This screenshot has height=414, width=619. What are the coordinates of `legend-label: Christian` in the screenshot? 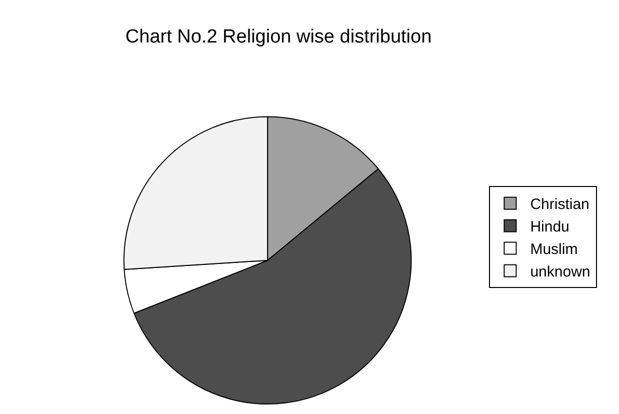 It's located at (560, 205).